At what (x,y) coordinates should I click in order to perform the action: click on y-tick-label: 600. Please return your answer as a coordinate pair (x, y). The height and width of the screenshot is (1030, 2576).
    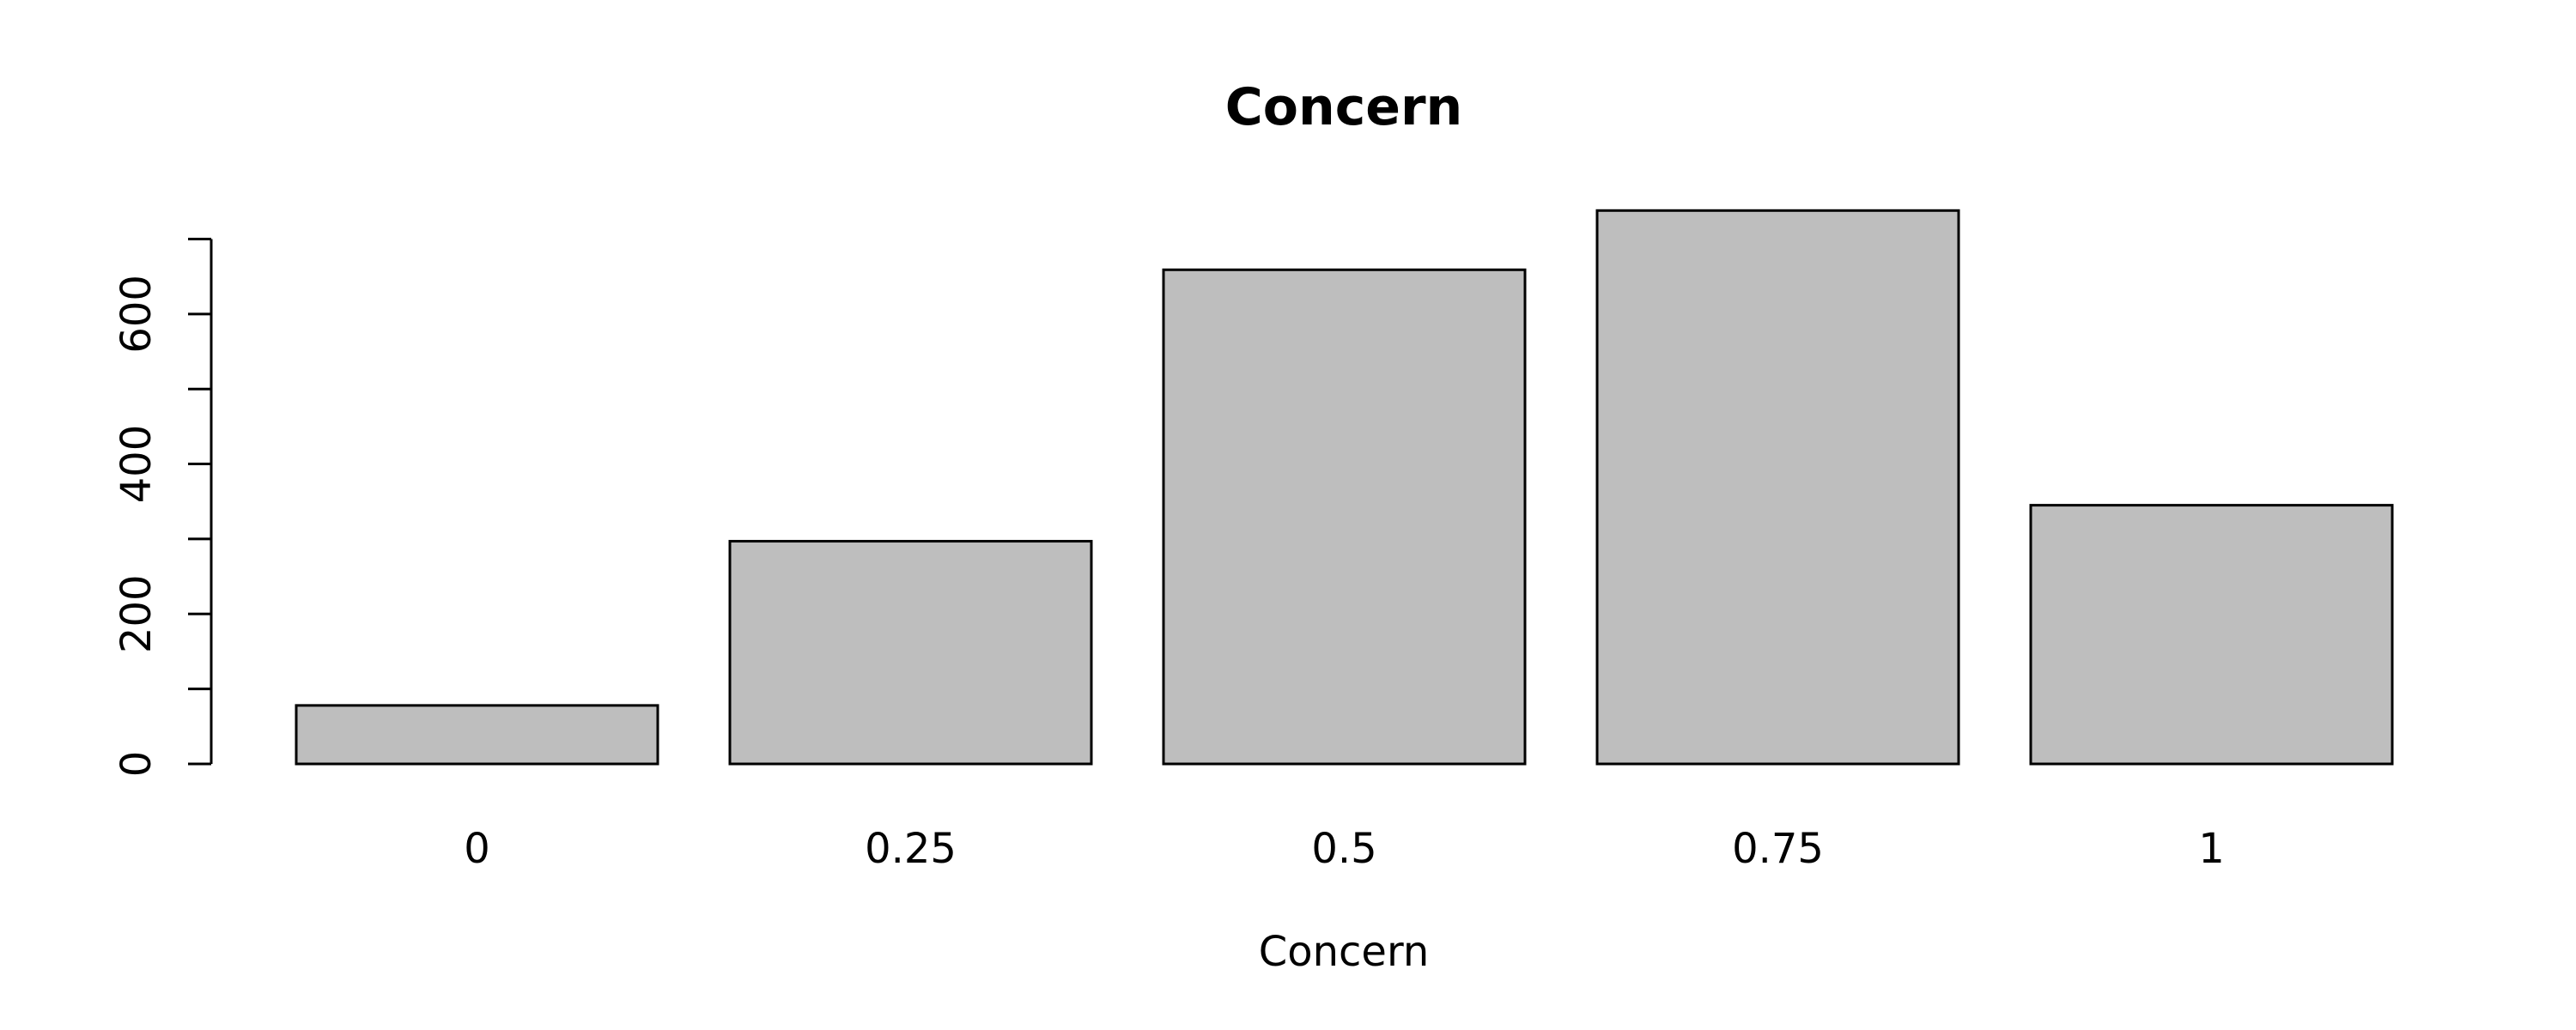
    Looking at the image, I should click on (137, 314).